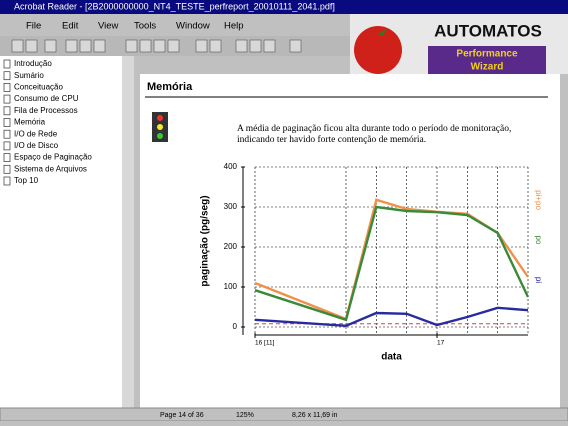 The width and height of the screenshot is (568, 426). I want to click on legend-entry: pi, so click(538, 280).